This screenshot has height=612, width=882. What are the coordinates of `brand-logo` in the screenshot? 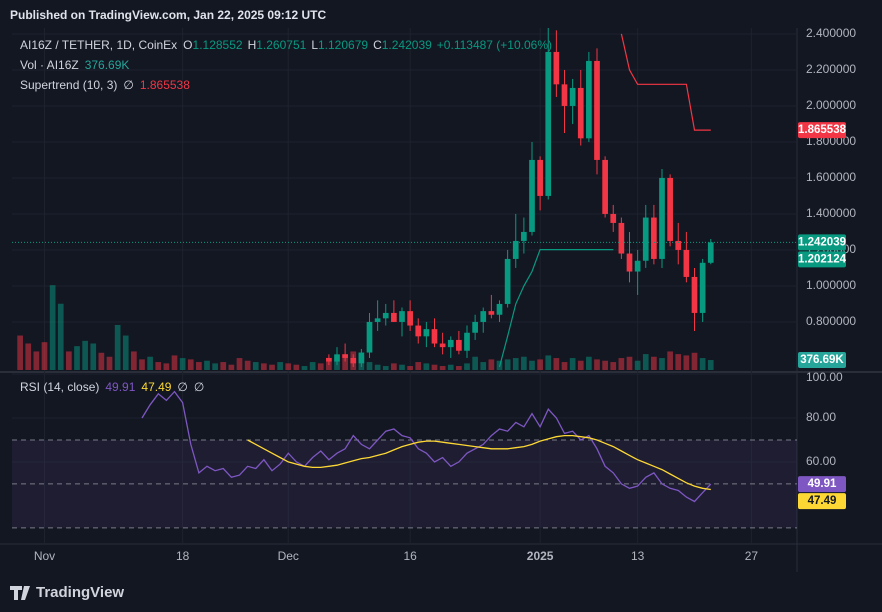 It's located at (20, 593).